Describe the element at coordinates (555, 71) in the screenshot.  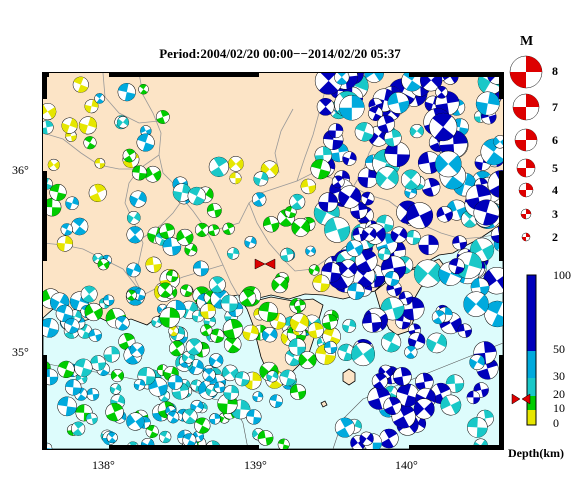
I see `magnitude-label: 8` at that location.